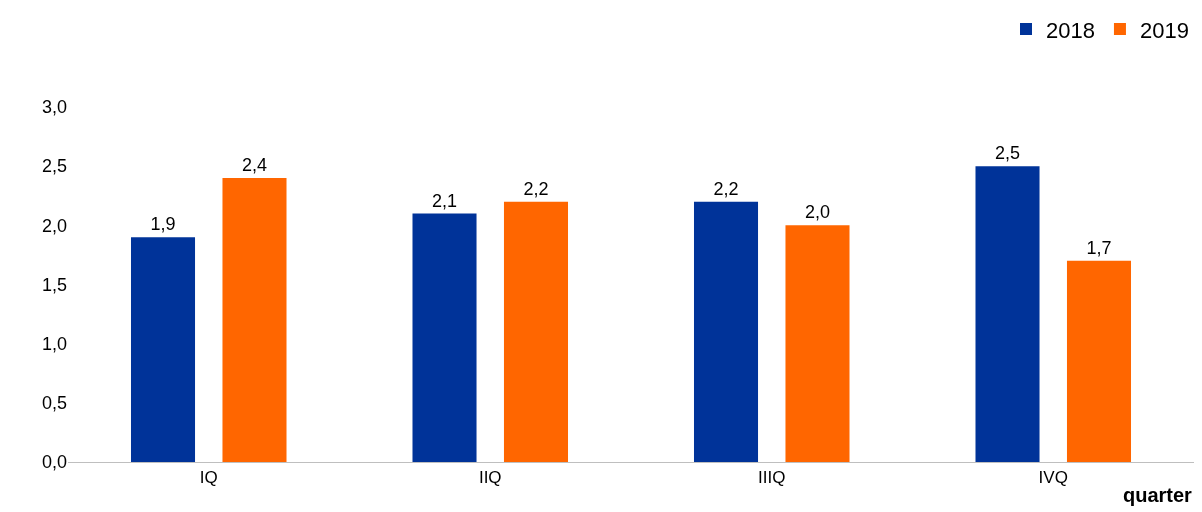  Describe the element at coordinates (1070, 30) in the screenshot. I see `legend-label: 2018` at that location.